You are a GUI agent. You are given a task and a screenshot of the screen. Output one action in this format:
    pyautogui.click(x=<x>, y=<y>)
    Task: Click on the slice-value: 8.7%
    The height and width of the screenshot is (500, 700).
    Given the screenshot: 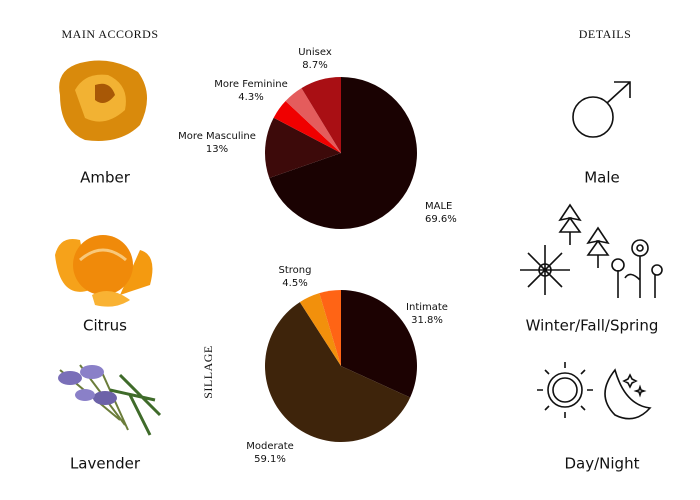 What is the action you would take?
    pyautogui.click(x=314, y=65)
    